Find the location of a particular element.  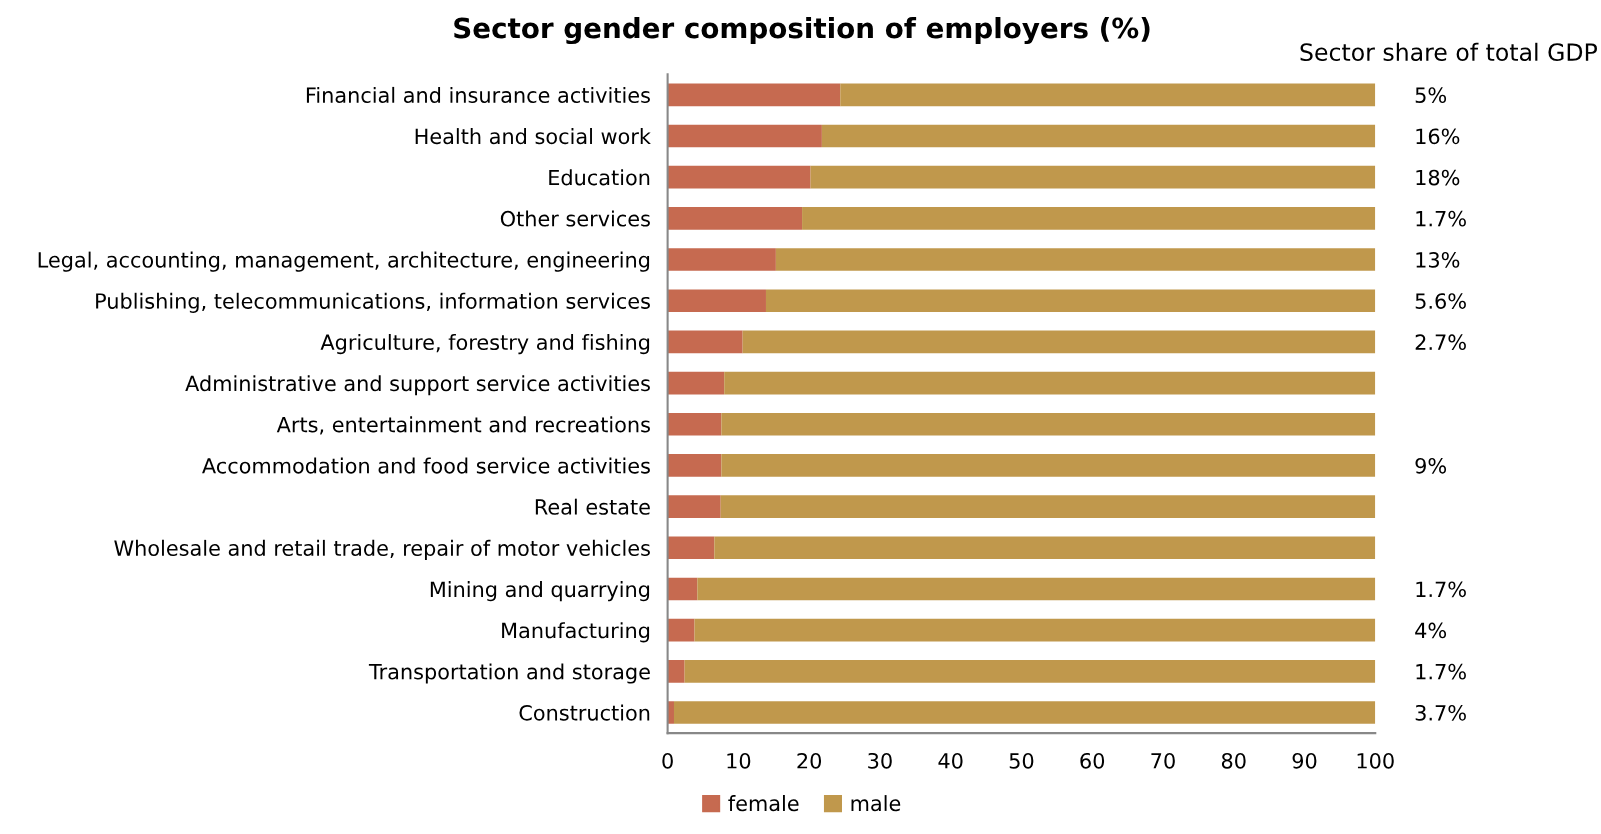

y2-tick-label: 2.7% is located at coordinates (1440, 342).